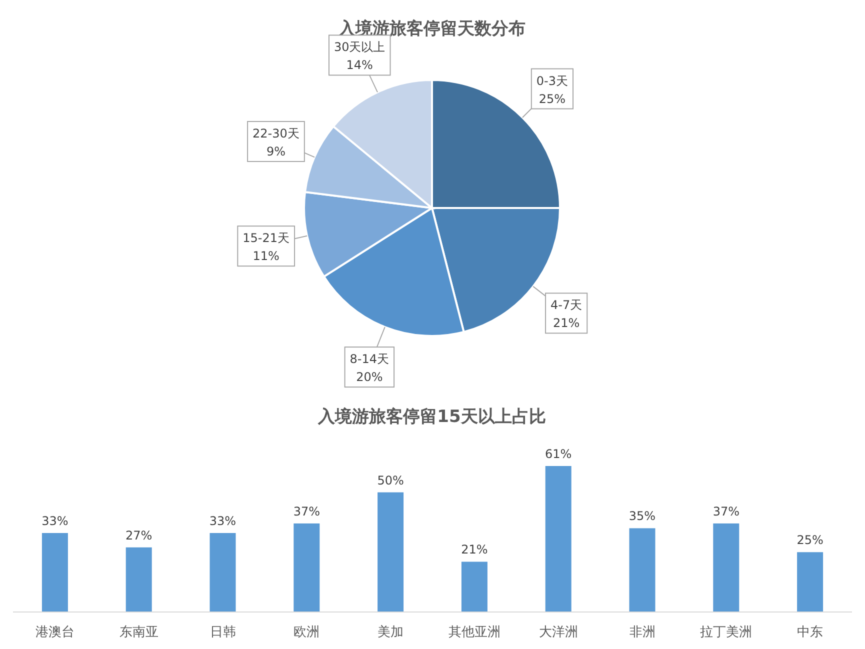 This screenshot has width=865, height=649. I want to click on data-label: 50%, so click(390, 480).